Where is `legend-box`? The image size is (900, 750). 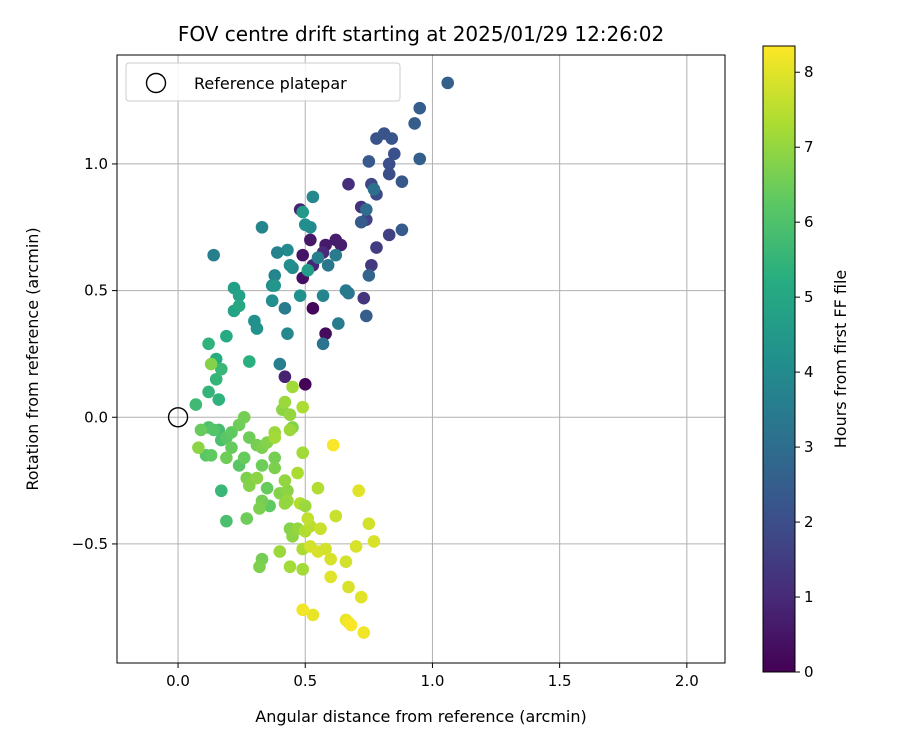 legend-box is located at coordinates (263, 82).